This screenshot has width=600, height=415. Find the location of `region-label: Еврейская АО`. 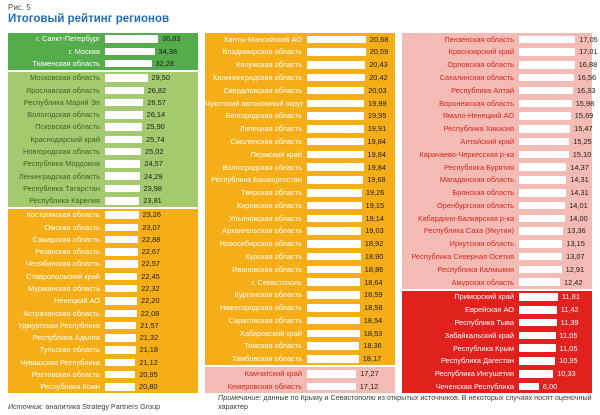

region-label: Еврейская АО is located at coordinates (489, 310).